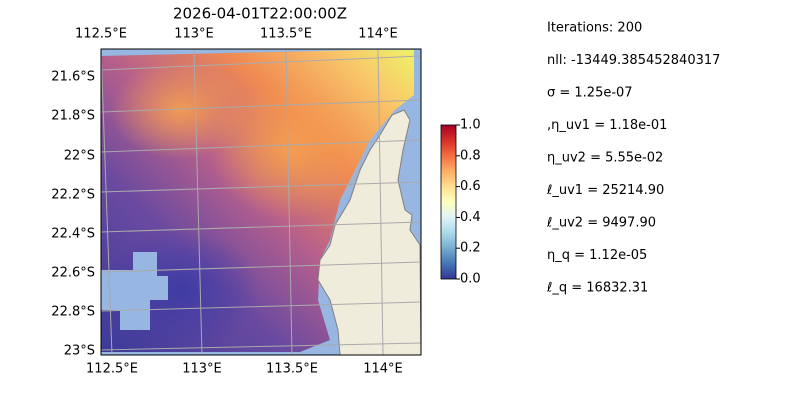  Describe the element at coordinates (633, 60) in the screenshot. I see `info-line: nll: -13449.385452840317` at that location.